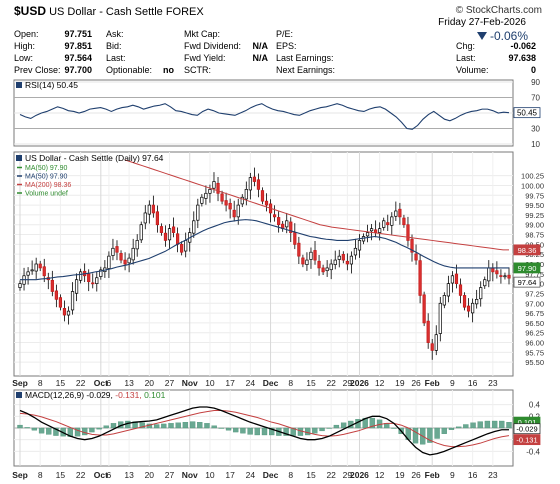  I want to click on rsi-last-box, so click(527, 113).